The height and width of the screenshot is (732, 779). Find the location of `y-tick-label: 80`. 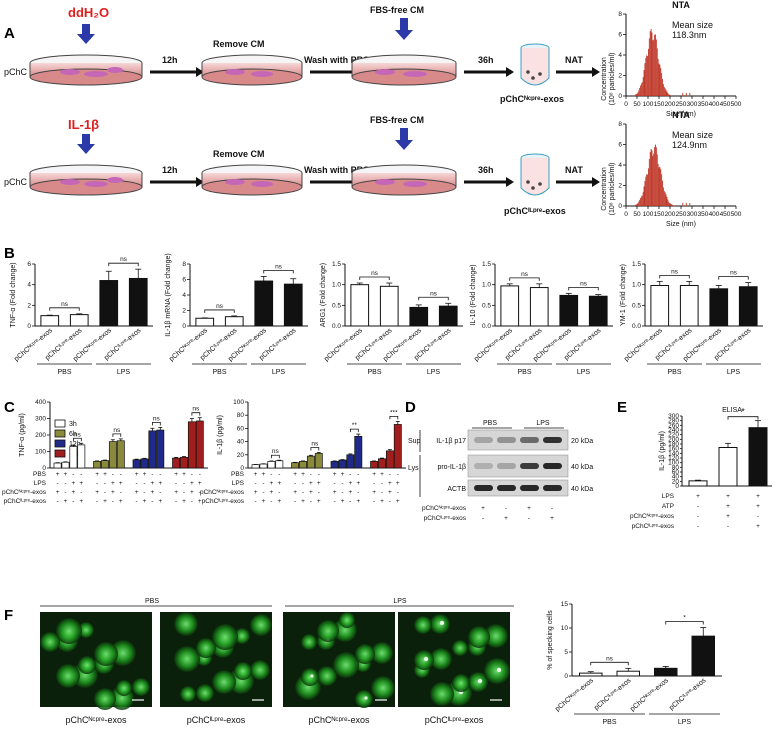

y-tick-label: 80 is located at coordinates (676, 467).